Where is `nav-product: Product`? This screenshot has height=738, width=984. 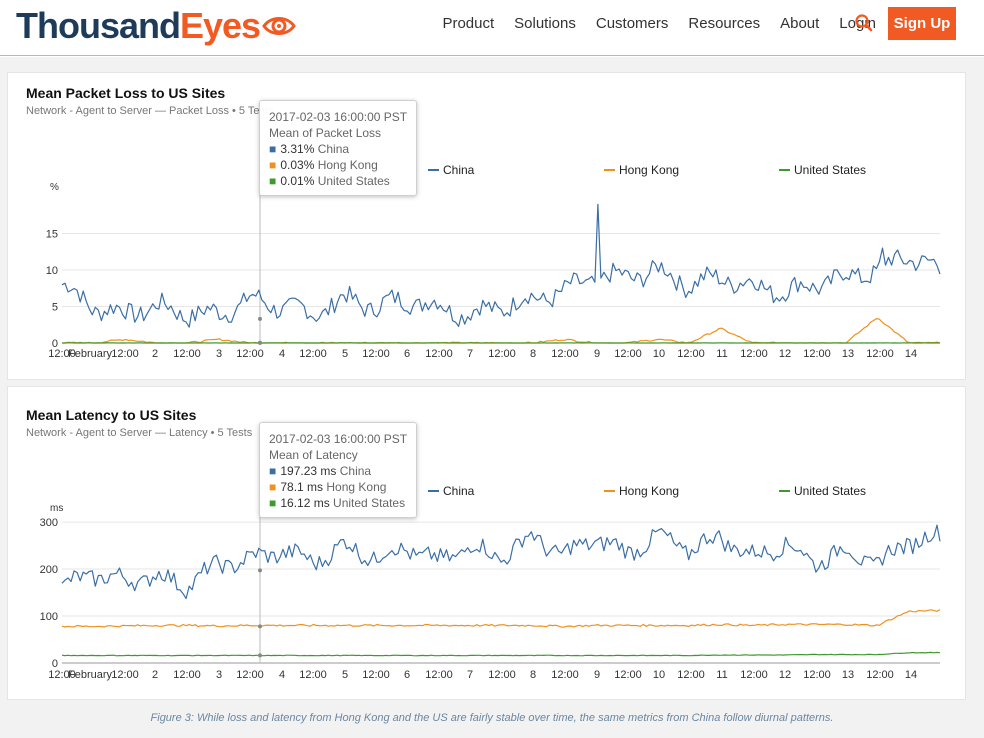 nav-product: Product is located at coordinates (468, 23).